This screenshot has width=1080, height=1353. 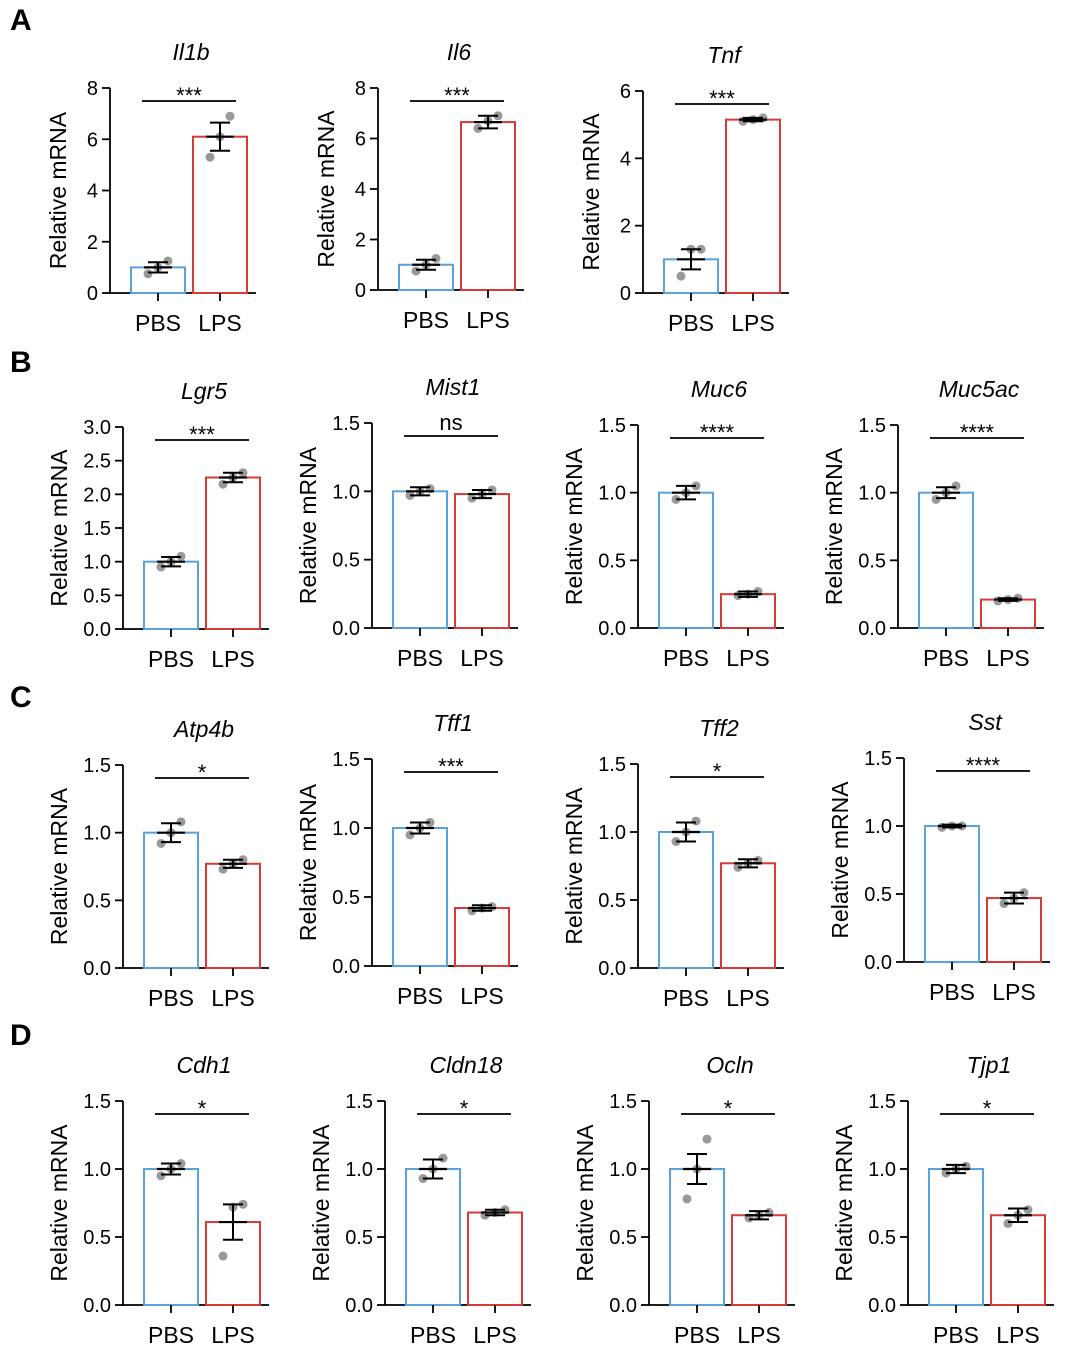 What do you see at coordinates (92, 140) in the screenshot?
I see `y-tick-label: 6` at bounding box center [92, 140].